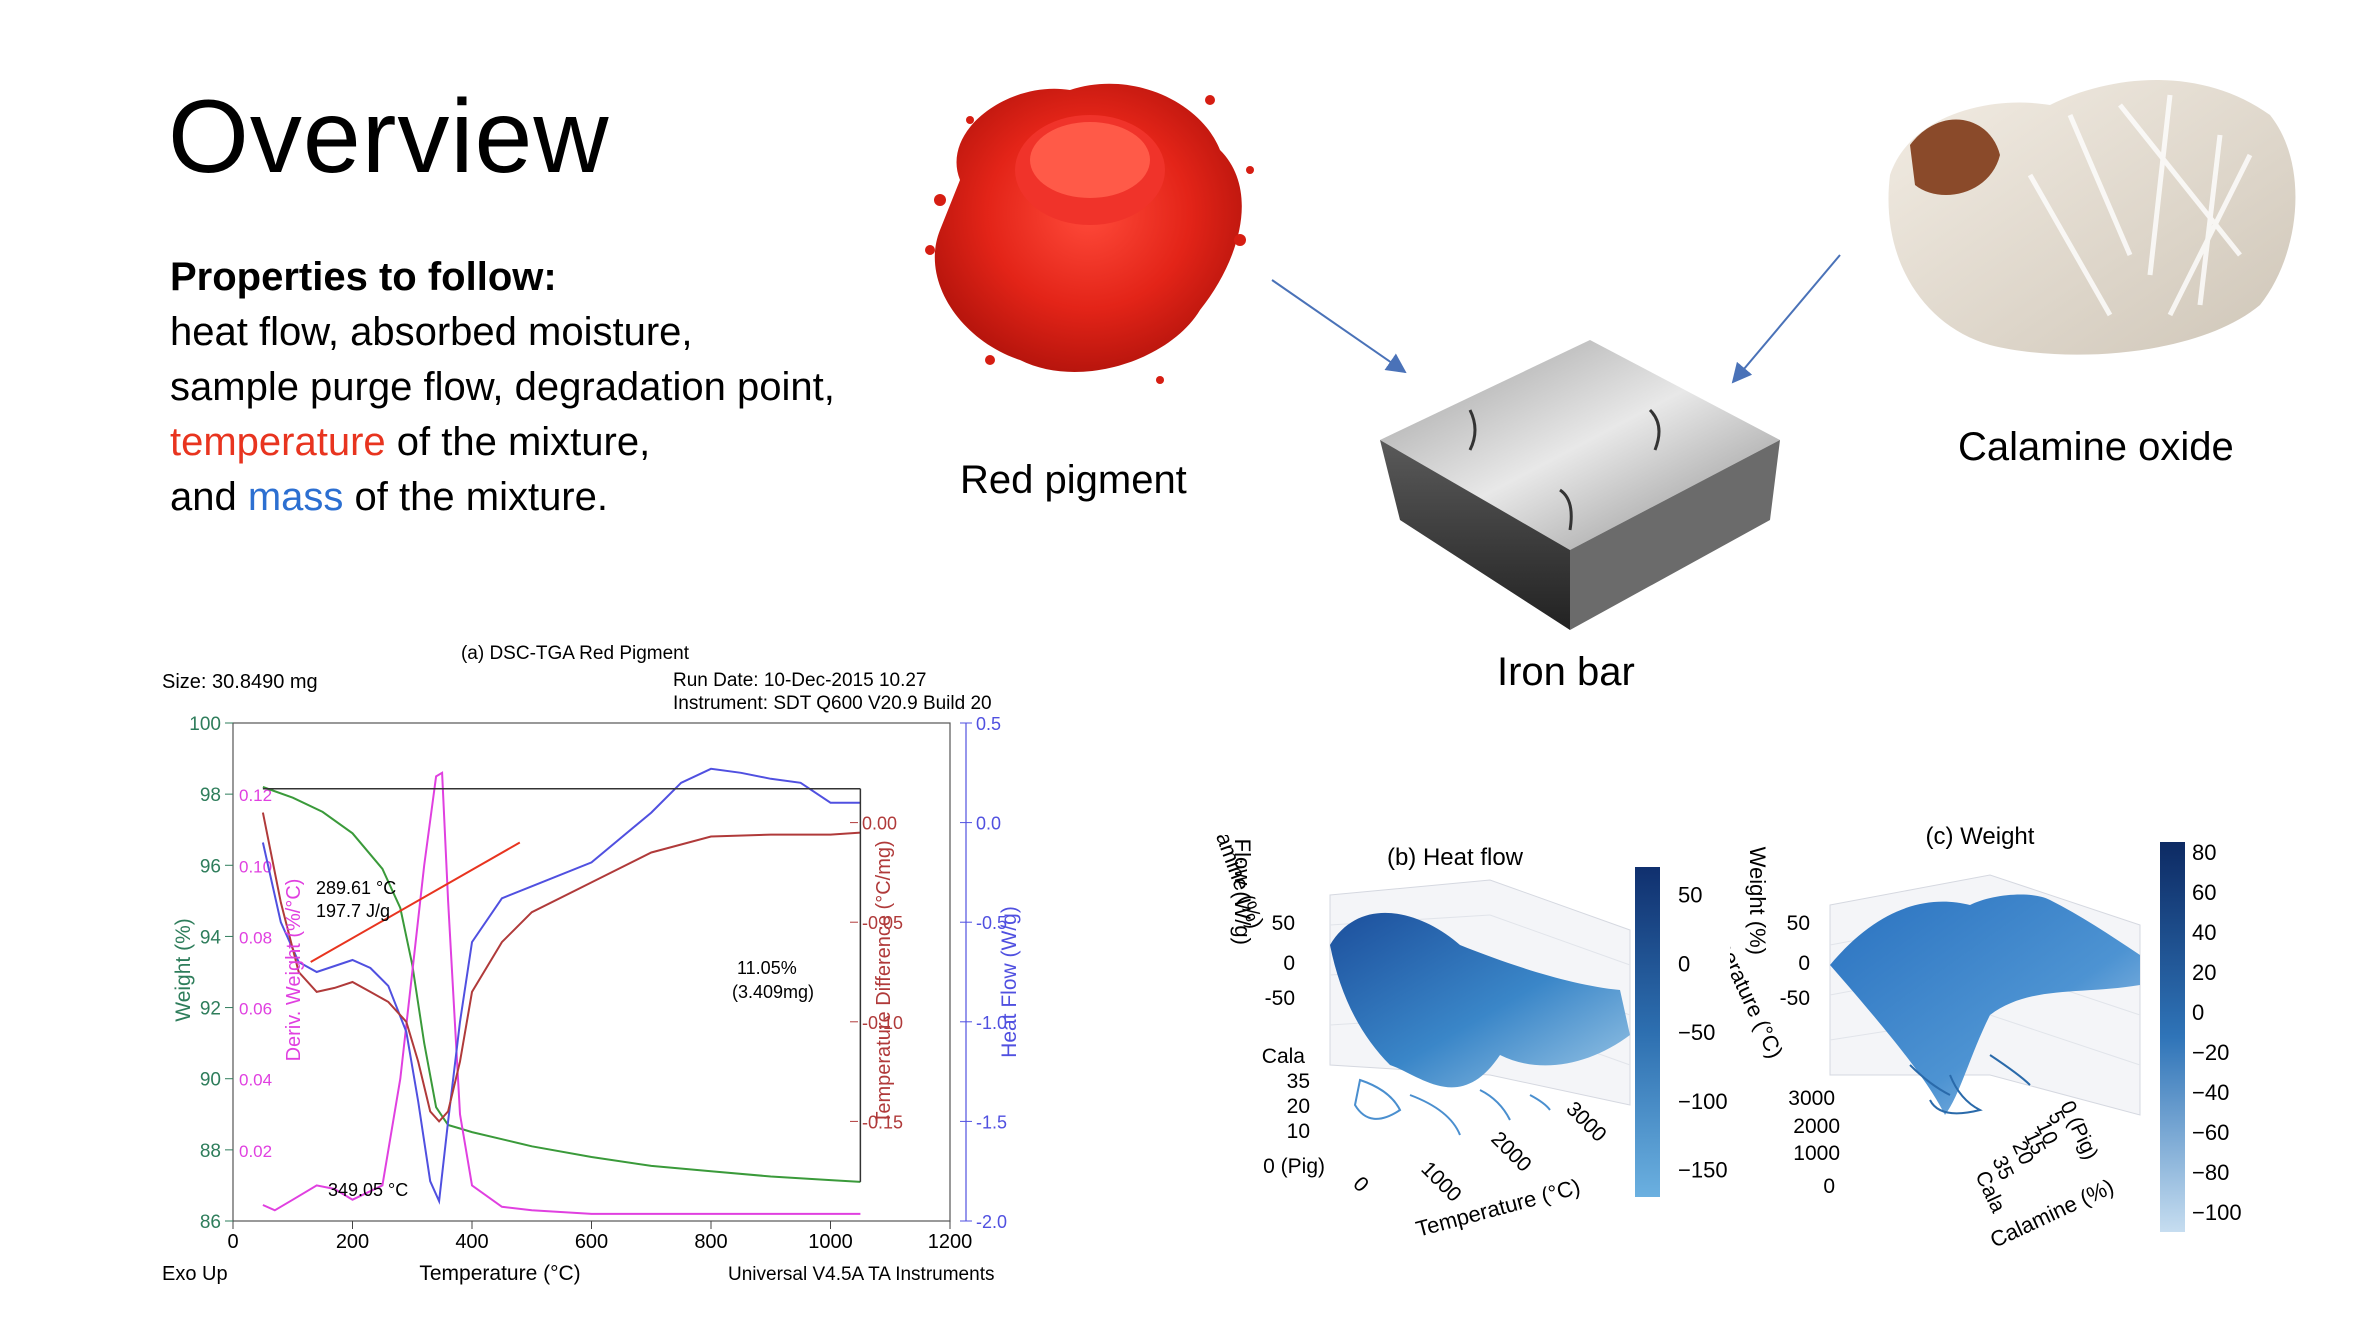 This screenshot has height=1328, width=2372. I want to click on weight-y-tick: 3000, so click(1811, 1098).